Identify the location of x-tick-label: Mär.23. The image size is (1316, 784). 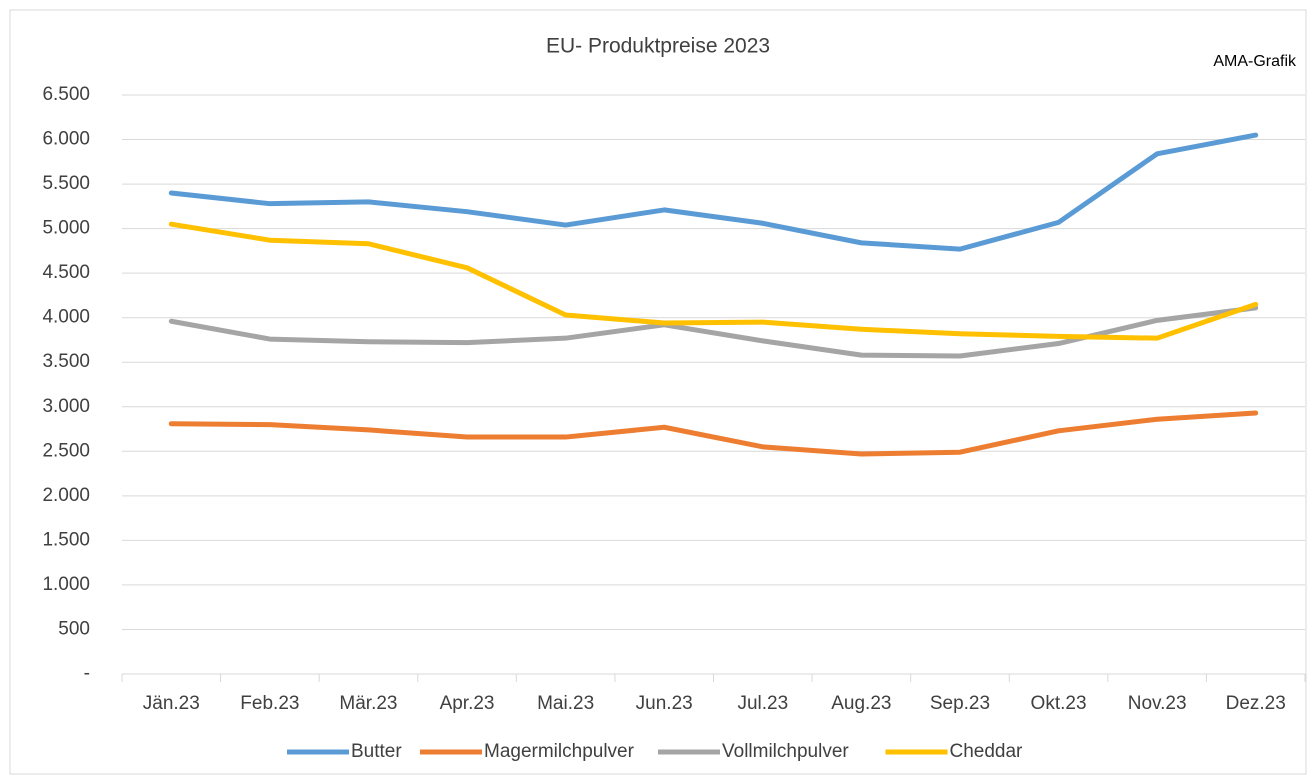
(368, 703).